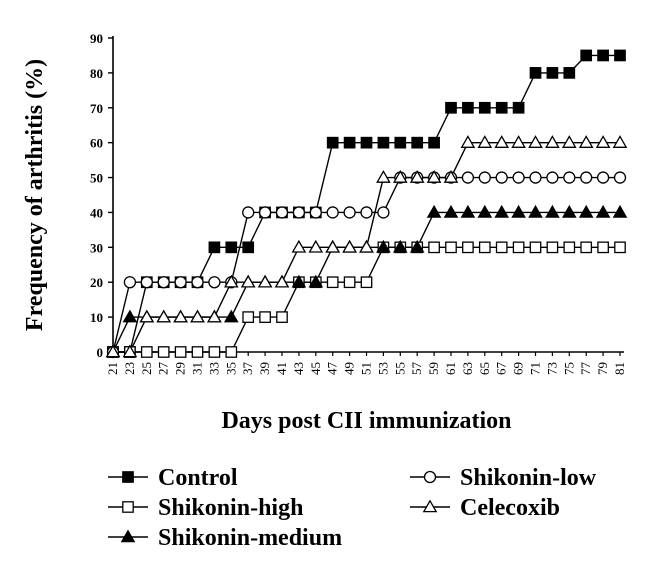 The image size is (660, 578). What do you see at coordinates (96, 38) in the screenshot?
I see `y-tick-label: 90` at bounding box center [96, 38].